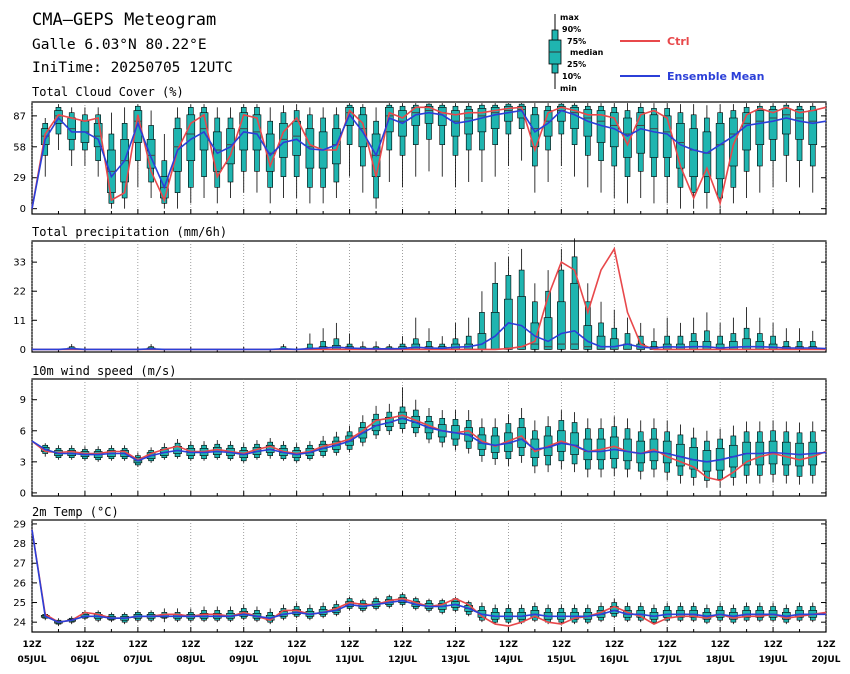 Image resolution: width=850 pixels, height=674 pixels. I want to click on legend-ctrl-label: Ctrl, so click(678, 41).